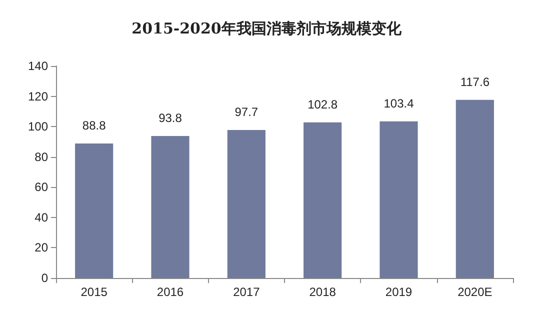 This screenshot has height=336, width=533. I want to click on y-tick-label: 120, so click(38, 96).